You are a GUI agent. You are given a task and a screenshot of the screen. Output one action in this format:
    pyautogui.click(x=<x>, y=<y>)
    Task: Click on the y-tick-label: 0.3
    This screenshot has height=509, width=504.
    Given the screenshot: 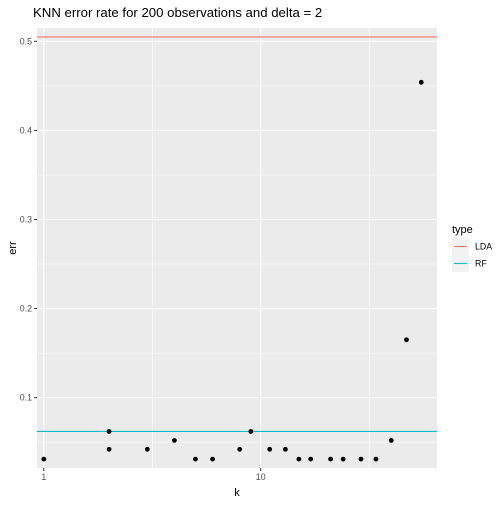 What is the action you would take?
    pyautogui.click(x=26, y=219)
    